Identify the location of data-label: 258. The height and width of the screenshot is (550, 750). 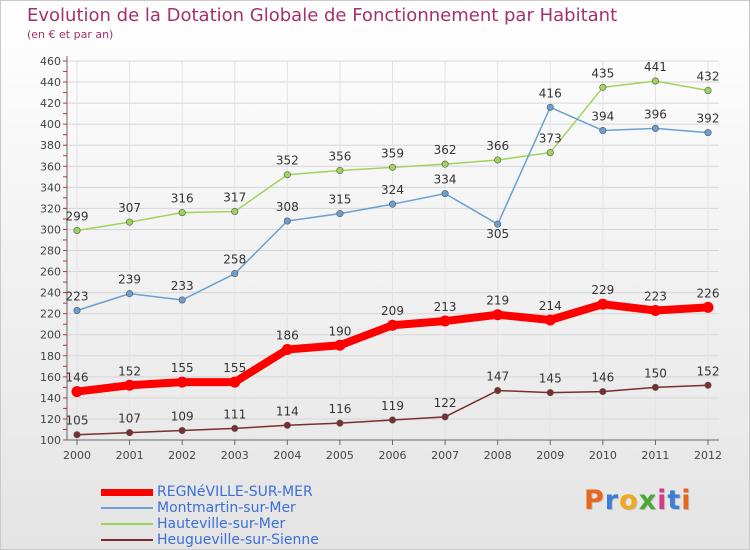
(234, 260).